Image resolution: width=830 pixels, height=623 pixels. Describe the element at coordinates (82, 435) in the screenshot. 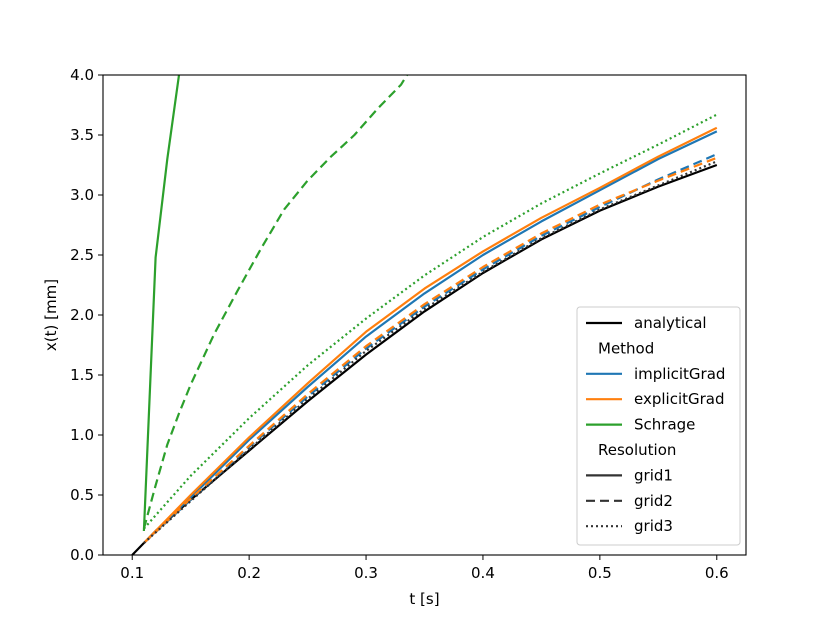

I see `y-tick-label: 1.0` at that location.